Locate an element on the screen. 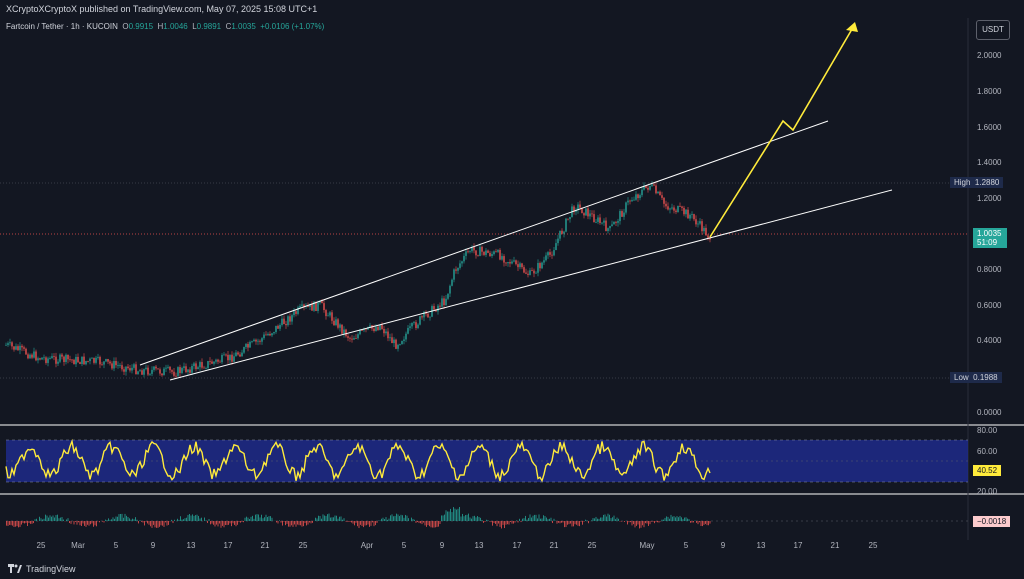 The image size is (1024, 579). footer-brand: TradingView is located at coordinates (51, 569).